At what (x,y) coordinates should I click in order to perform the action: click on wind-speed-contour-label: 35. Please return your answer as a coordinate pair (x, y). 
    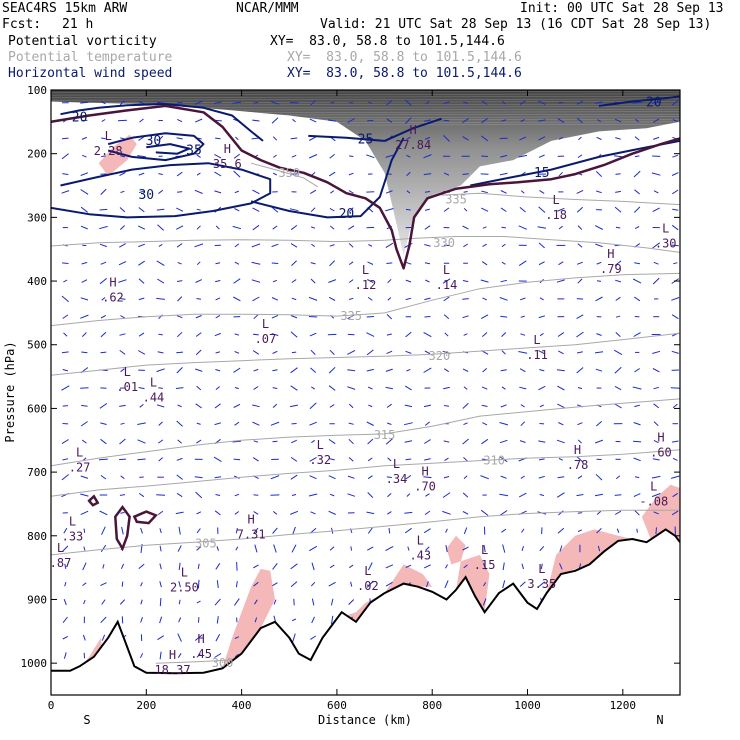
    Looking at the image, I should click on (194, 151).